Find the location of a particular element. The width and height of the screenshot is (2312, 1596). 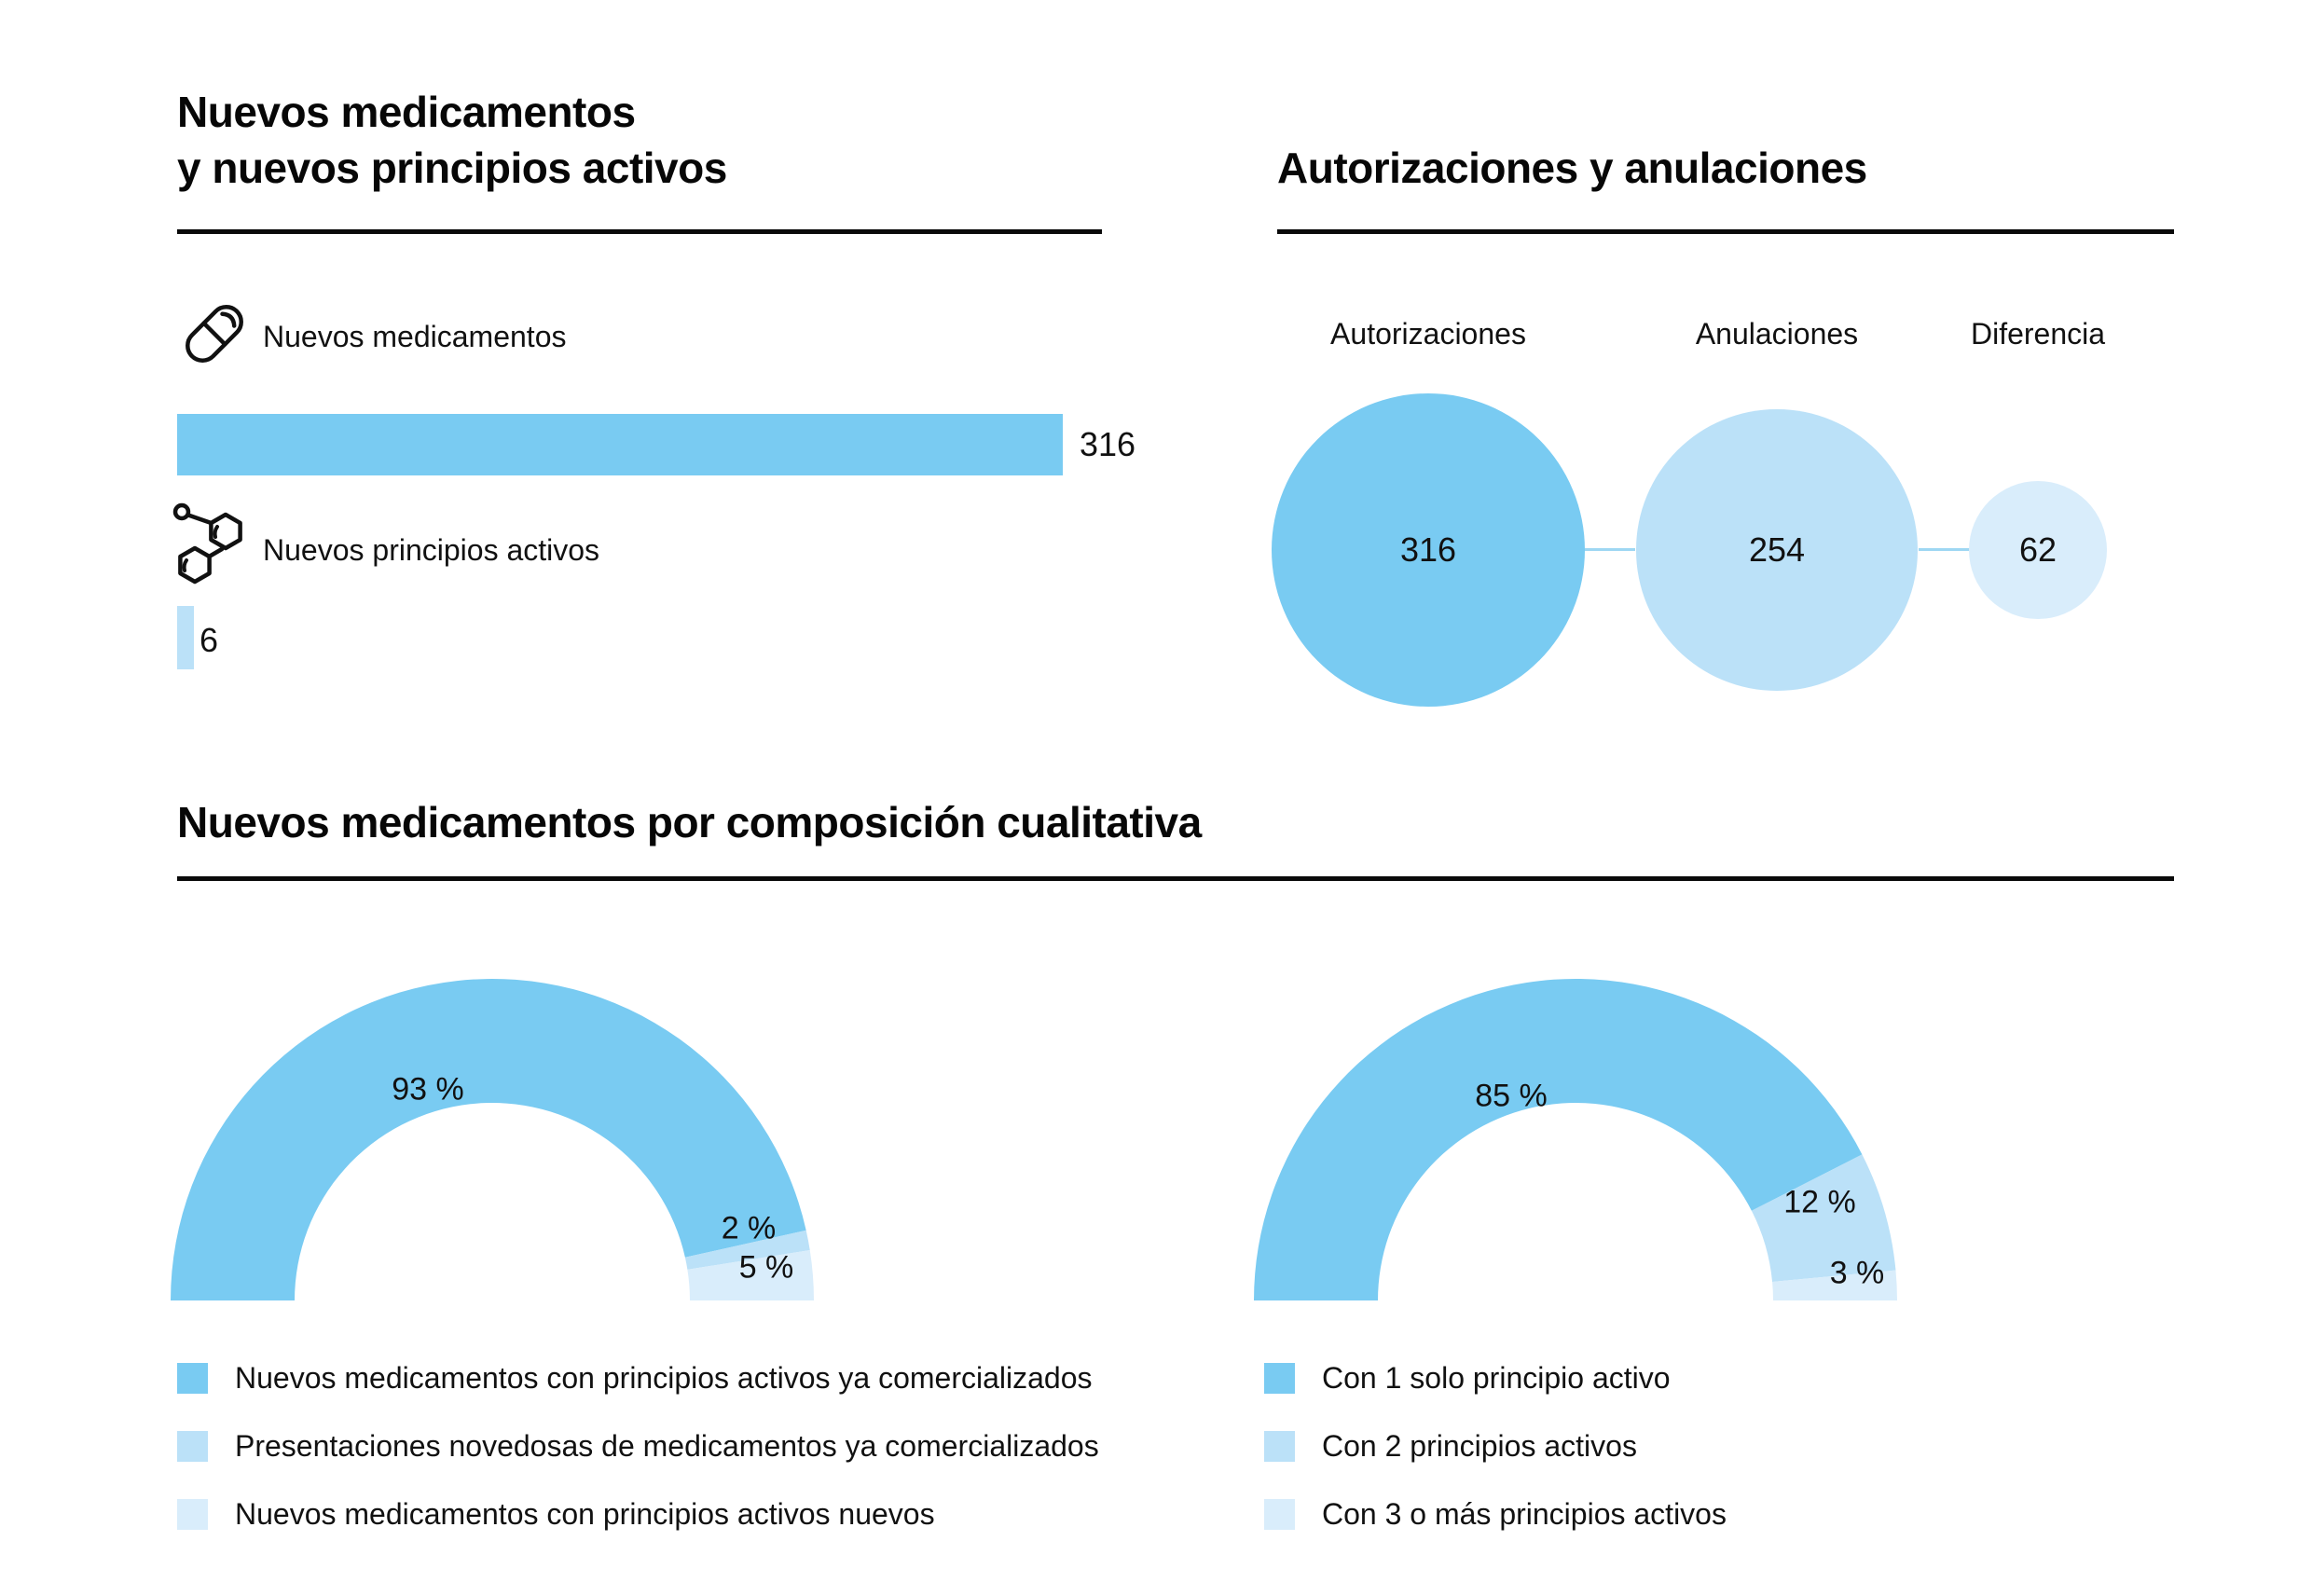

donut-slice-label: 3 % is located at coordinates (1857, 1273).